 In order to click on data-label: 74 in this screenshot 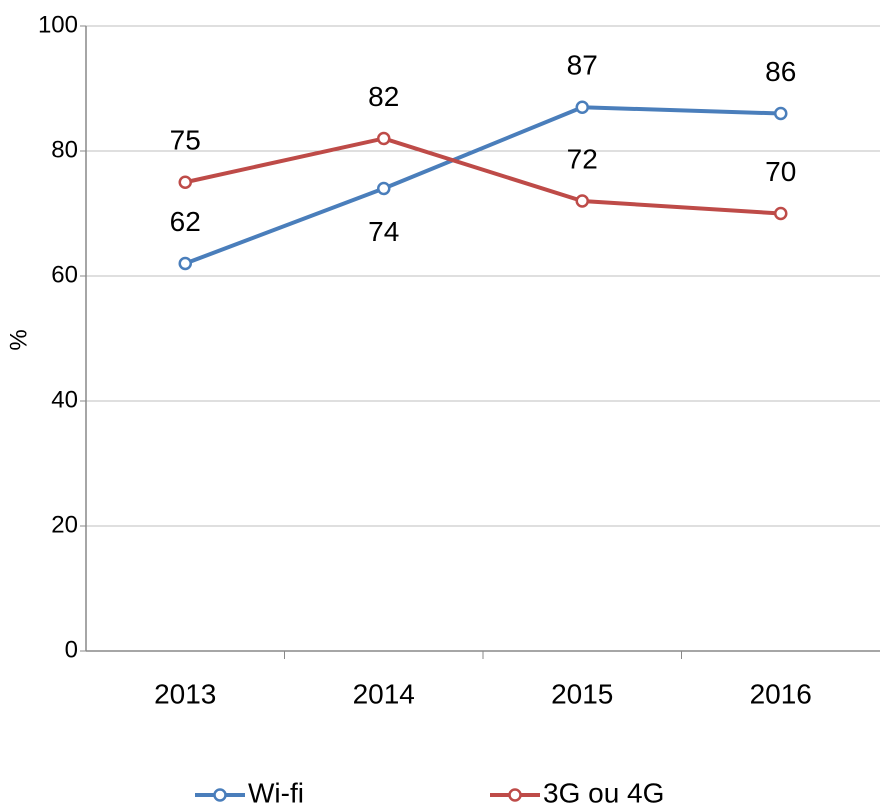, I will do `click(383, 231)`.